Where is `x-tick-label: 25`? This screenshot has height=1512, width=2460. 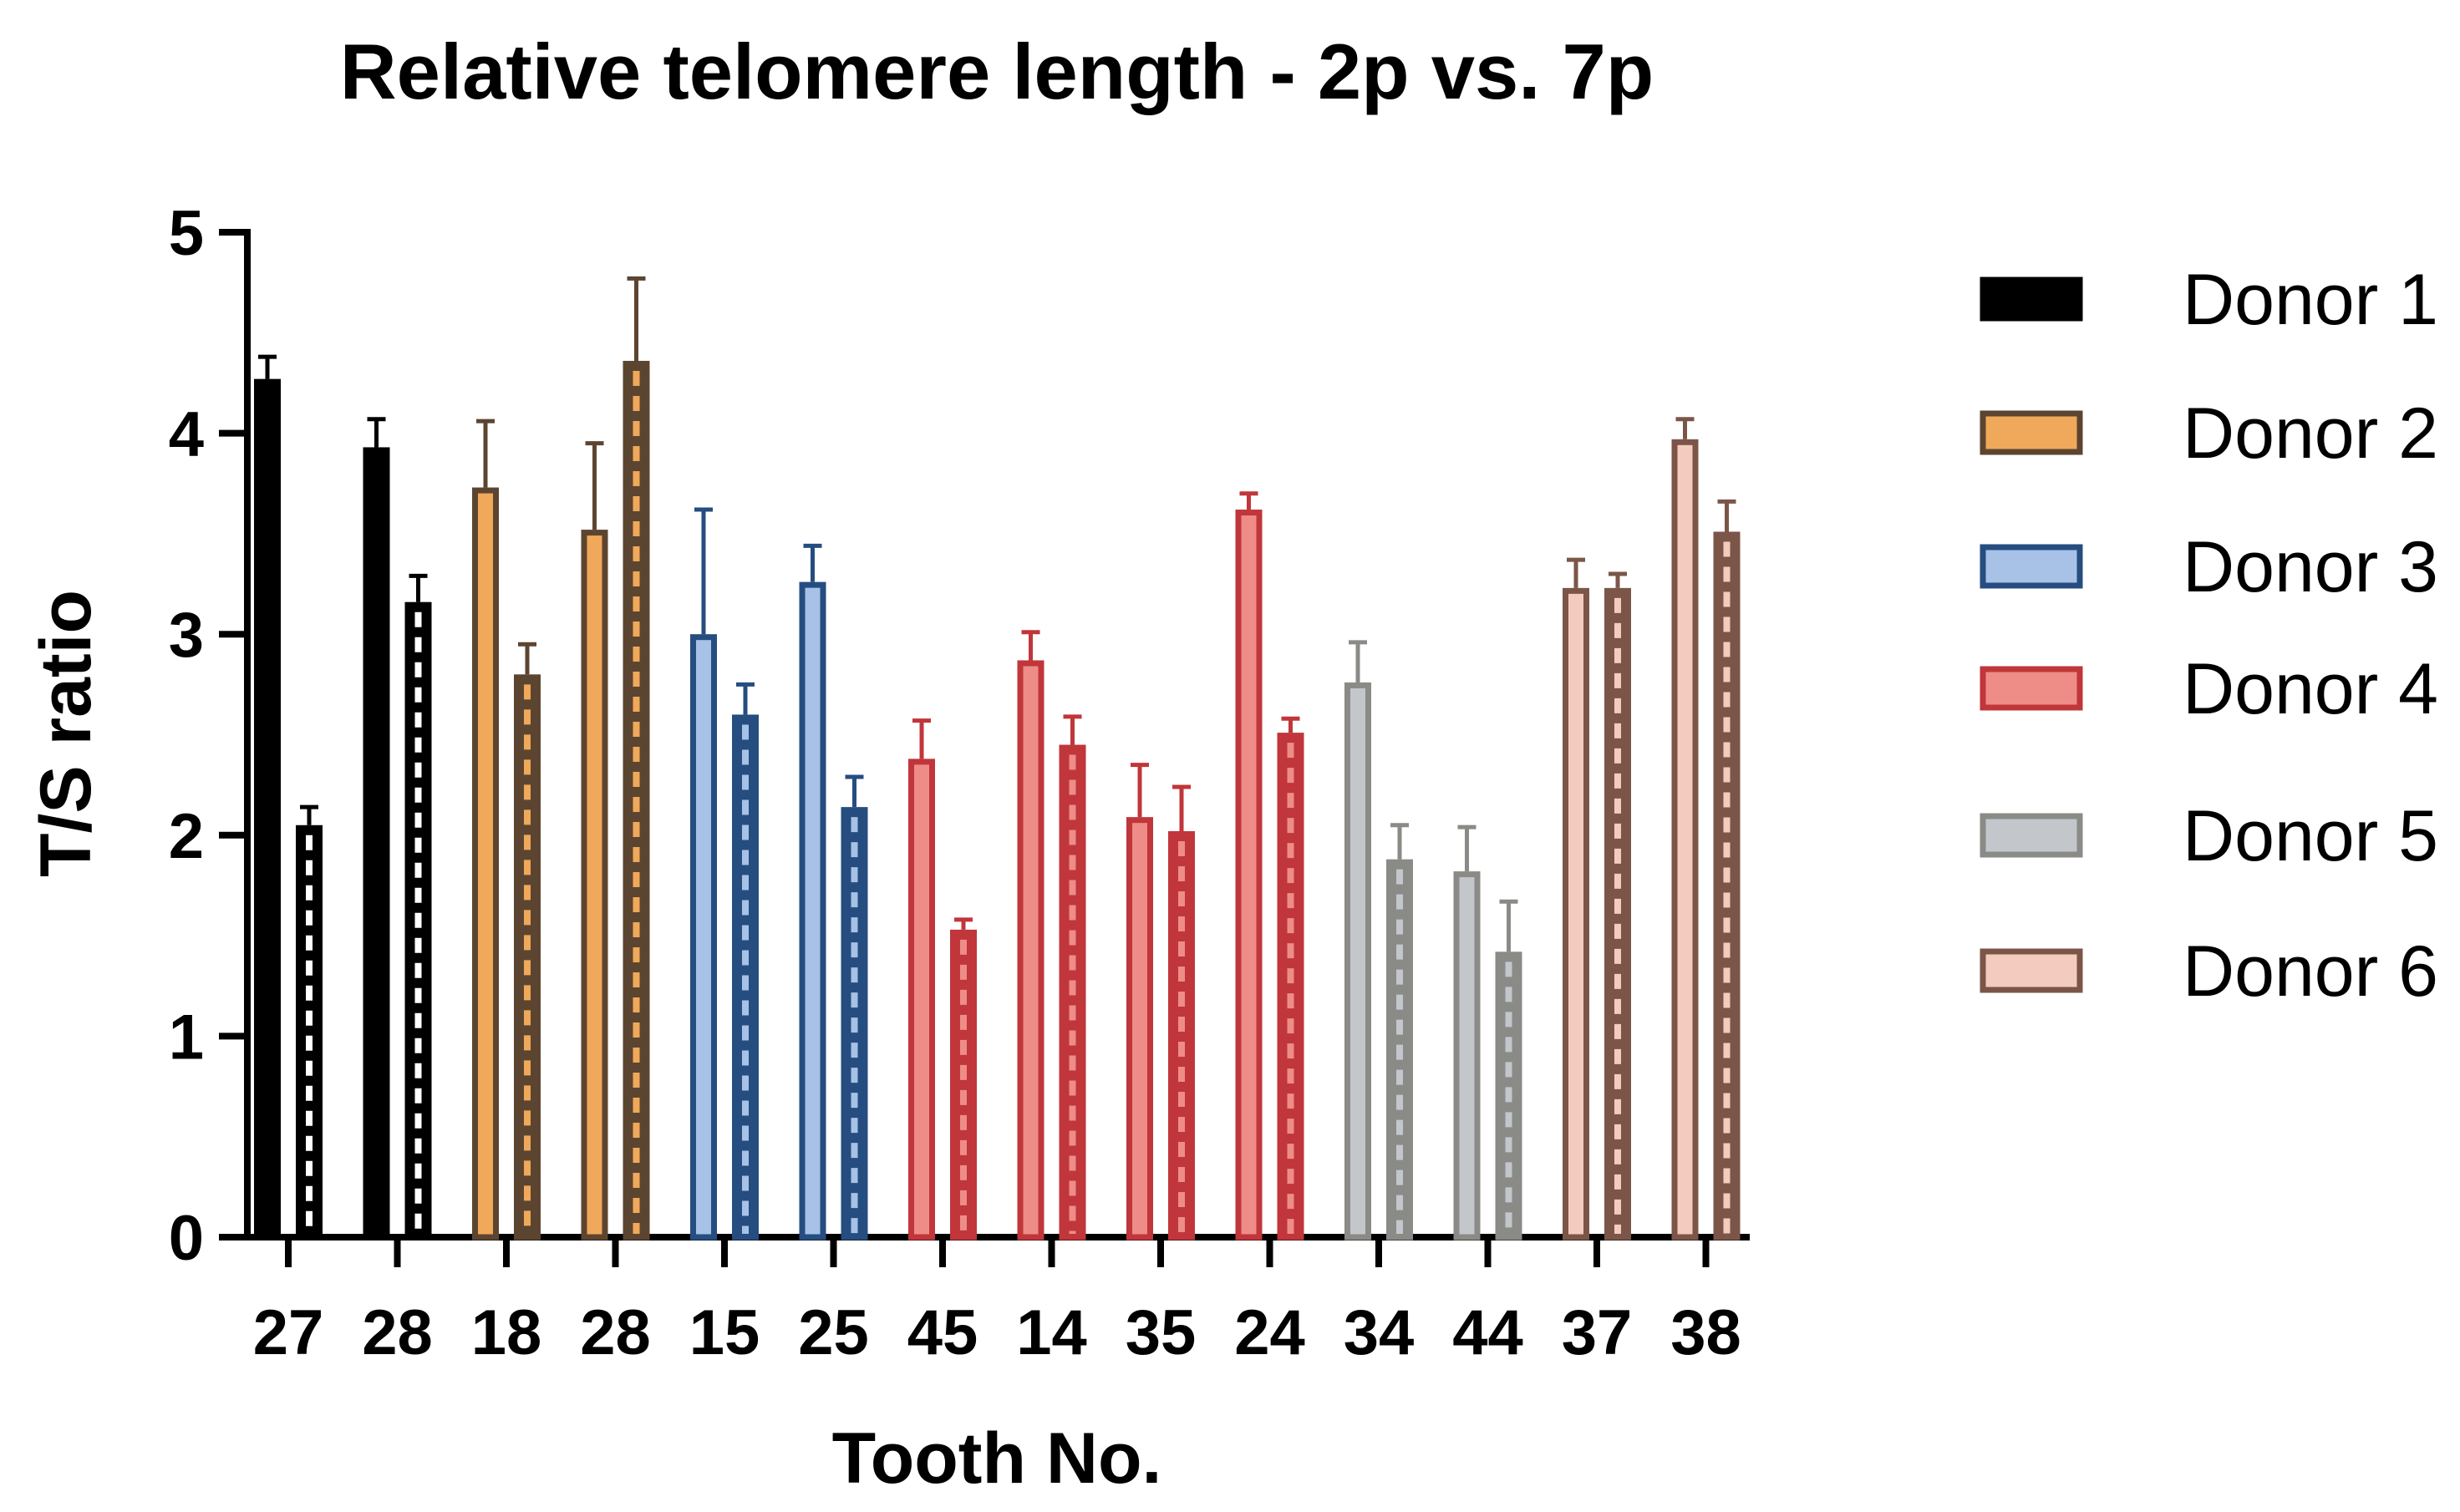
x-tick-label: 25 is located at coordinates (833, 1332).